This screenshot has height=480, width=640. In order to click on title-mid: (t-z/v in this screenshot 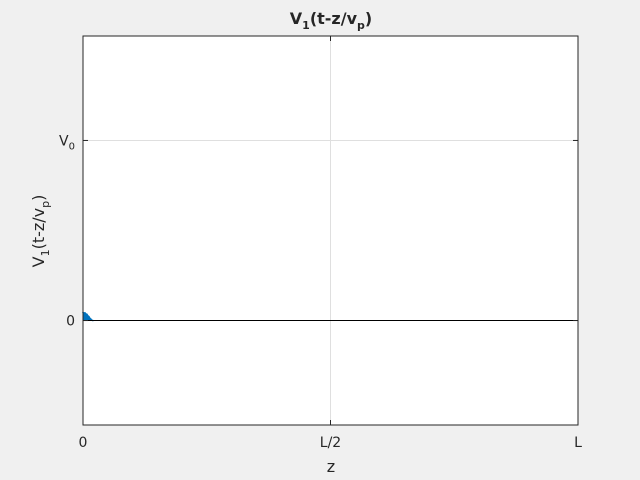, I will do `click(334, 18)`.